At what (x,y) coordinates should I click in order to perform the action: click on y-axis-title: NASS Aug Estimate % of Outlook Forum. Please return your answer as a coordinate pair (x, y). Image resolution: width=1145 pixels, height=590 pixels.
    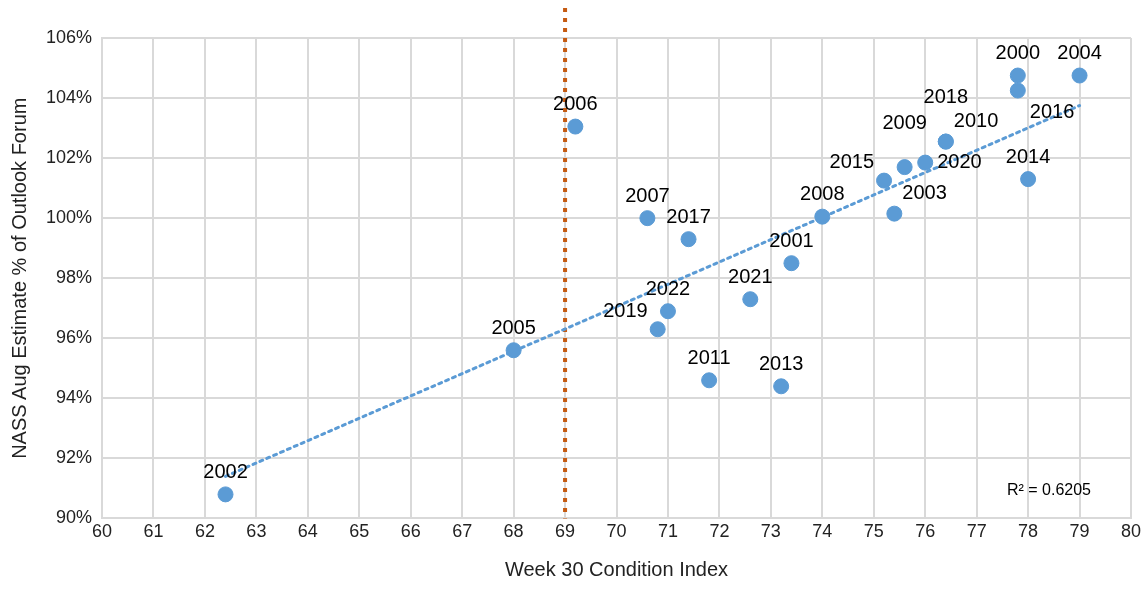
    Looking at the image, I should click on (18, 278).